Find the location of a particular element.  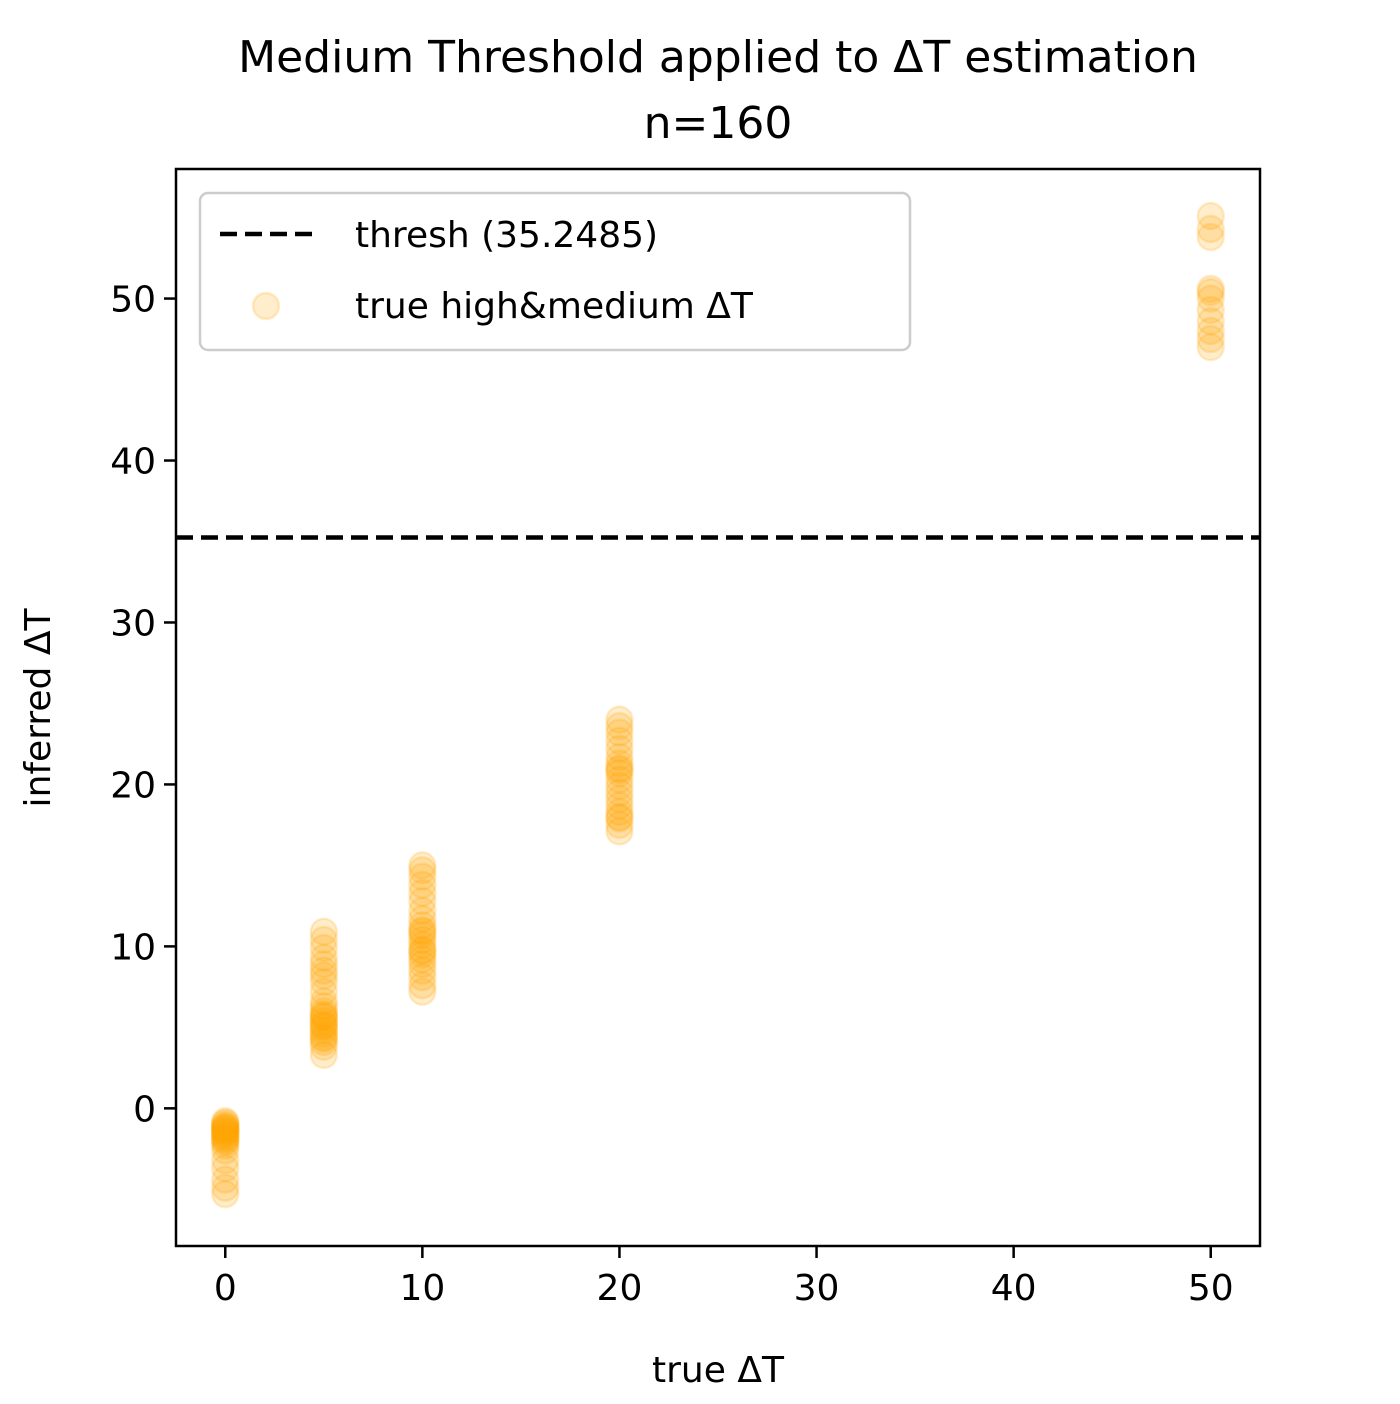

y-axis-ticks: 0 10 20 30 40 50 is located at coordinates (143, 705).